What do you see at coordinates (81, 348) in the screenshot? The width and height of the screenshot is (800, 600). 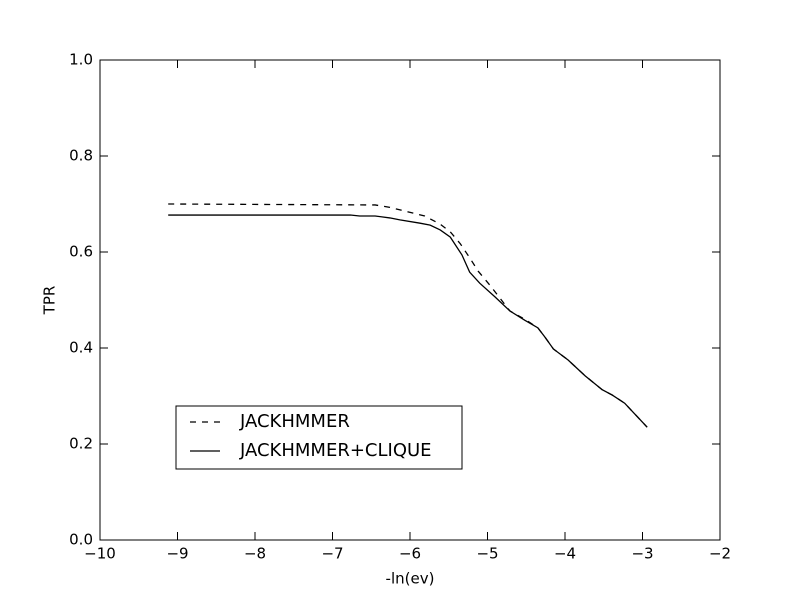 I see `y-tick-label: 0.4` at bounding box center [81, 348].